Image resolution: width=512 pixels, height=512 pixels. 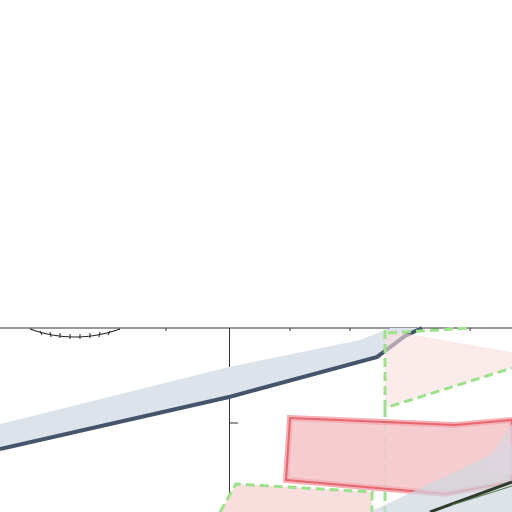 I want to click on scale-ruler-icon, so click(x=75, y=333).